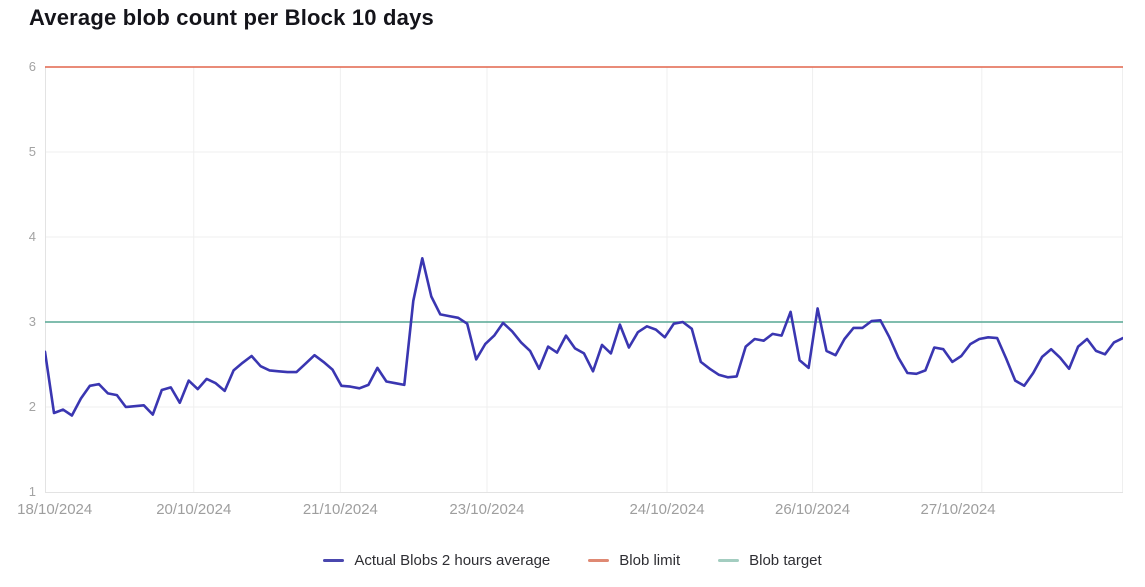  What do you see at coordinates (231, 17) in the screenshot?
I see `chart-title: Average blob count per Block 10 days` at bounding box center [231, 17].